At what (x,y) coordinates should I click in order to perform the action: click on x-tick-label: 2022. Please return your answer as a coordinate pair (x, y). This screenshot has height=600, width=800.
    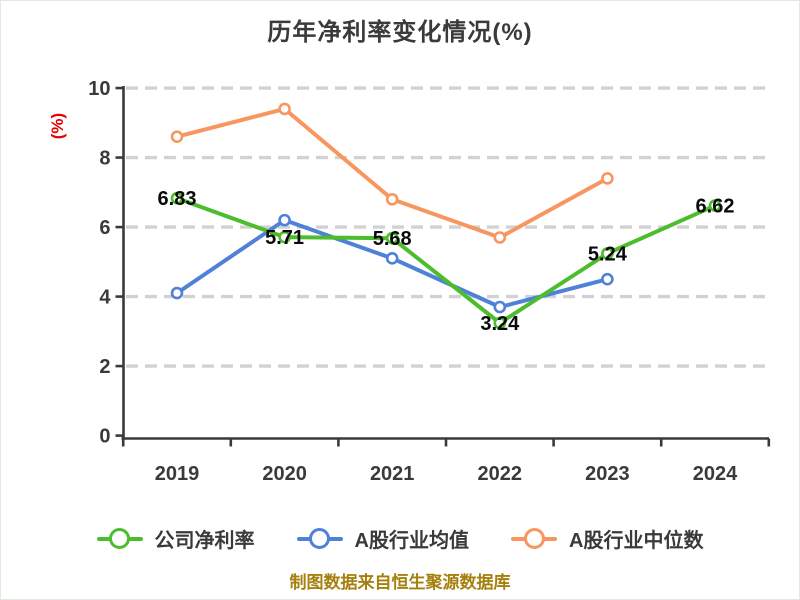
    Looking at the image, I should click on (500, 474).